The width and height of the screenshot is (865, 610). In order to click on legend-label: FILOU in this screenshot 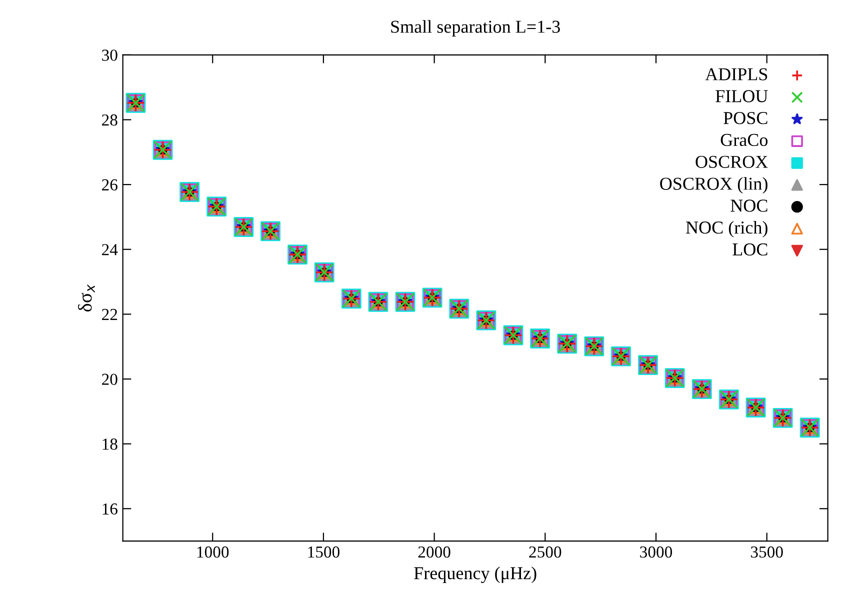, I will do `click(742, 96)`.